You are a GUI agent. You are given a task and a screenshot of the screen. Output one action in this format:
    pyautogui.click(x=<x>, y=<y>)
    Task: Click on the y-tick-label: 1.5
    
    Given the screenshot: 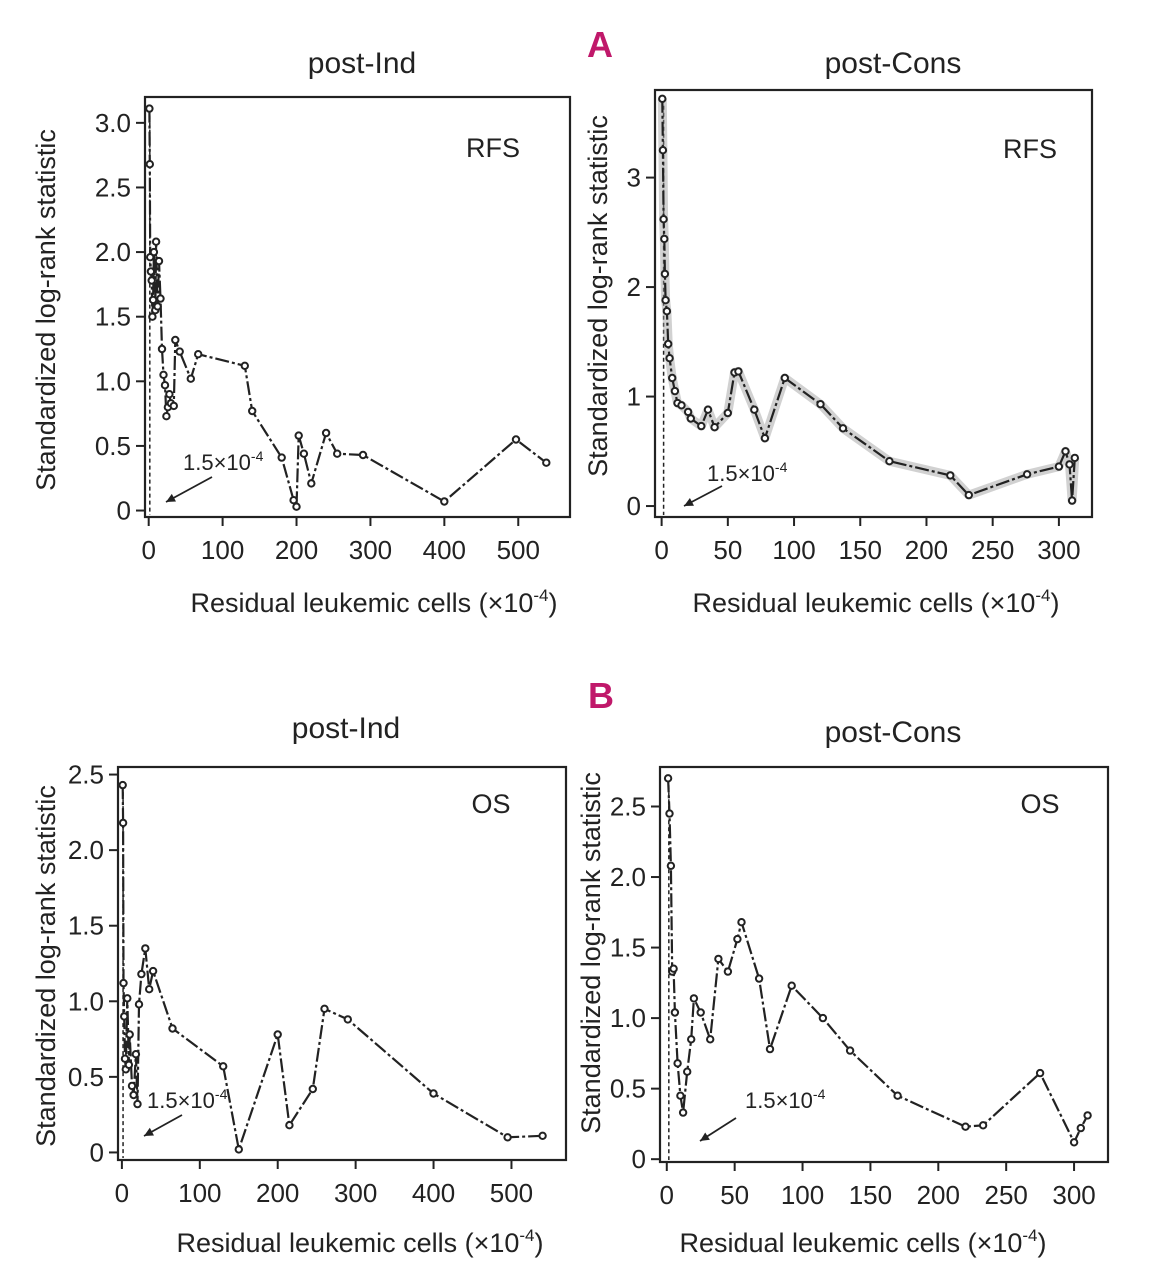 What is the action you would take?
    pyautogui.click(x=628, y=948)
    